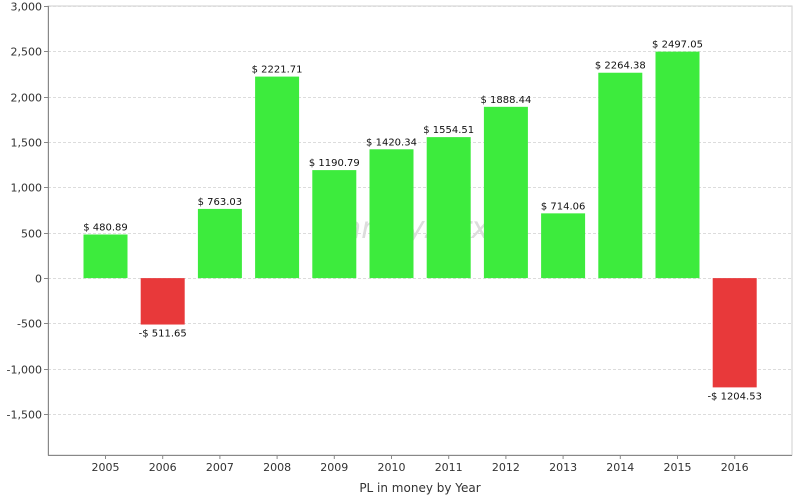 The image size is (800, 504). Describe the element at coordinates (162, 301) in the screenshot. I see `bar-2006` at that location.